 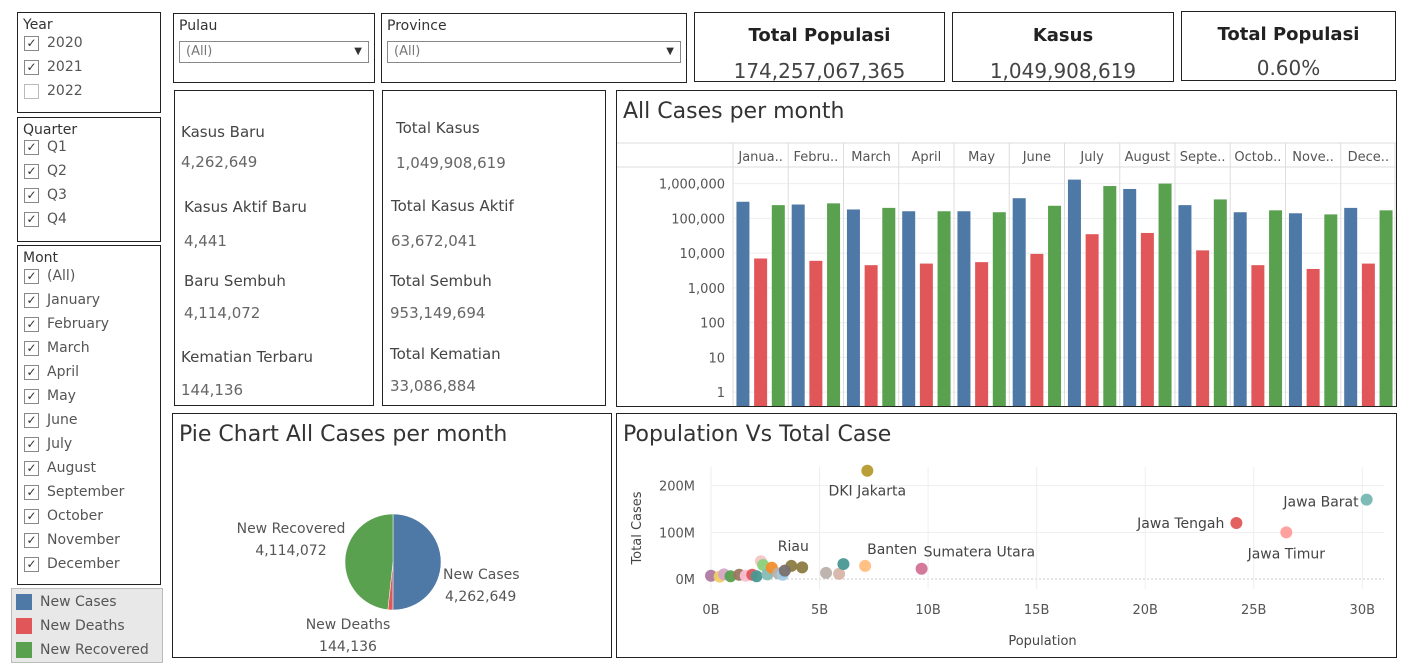 What do you see at coordinates (72, 564) in the screenshot?
I see `checkbox-december: ✓ December` at bounding box center [72, 564].